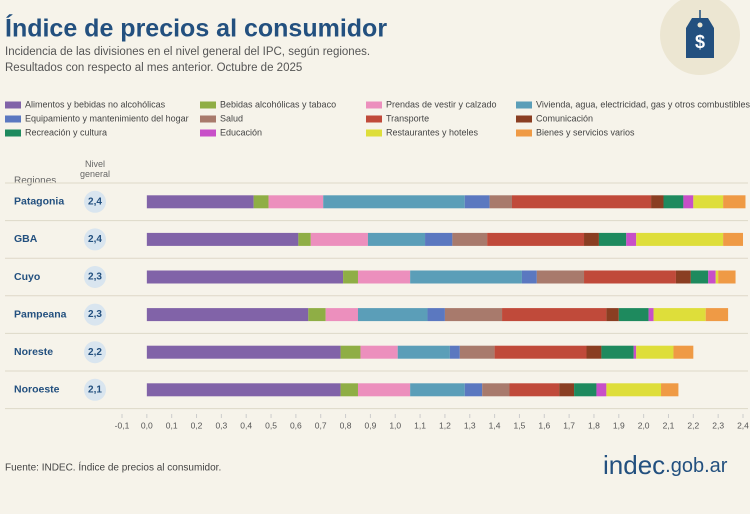 The height and width of the screenshot is (514, 750). I want to click on x-tick-label: 0,0, so click(147, 425).